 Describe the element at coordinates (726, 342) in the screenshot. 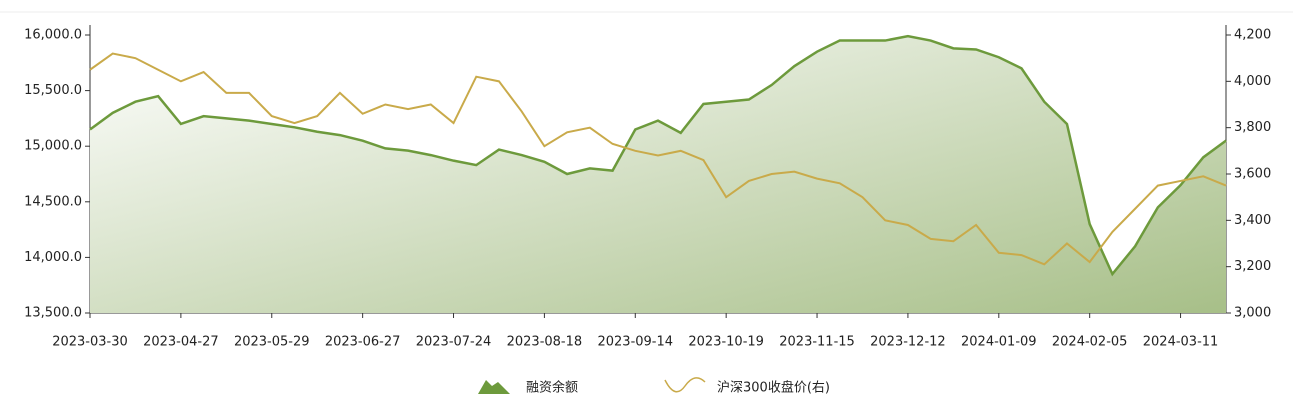

I see `x-tick-label: 2023-10-19` at that location.